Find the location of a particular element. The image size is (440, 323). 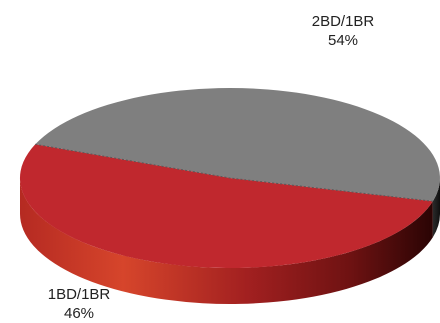

slice-value-label: 46% is located at coordinates (79, 313).